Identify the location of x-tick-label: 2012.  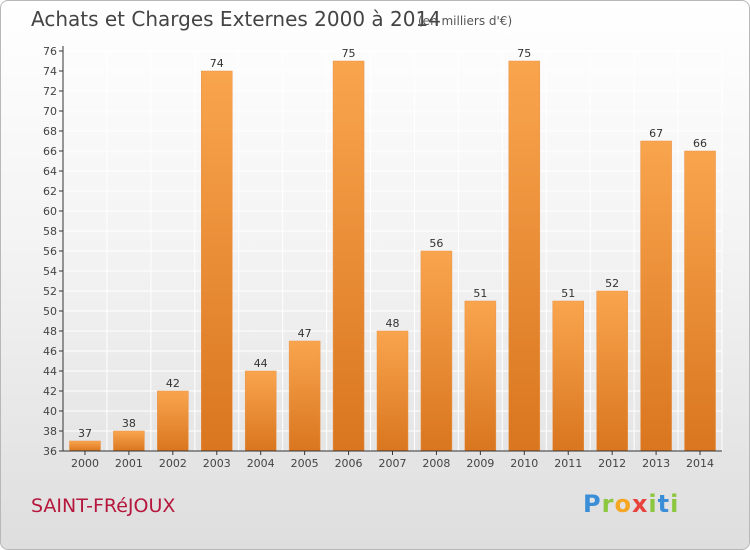
(612, 463).